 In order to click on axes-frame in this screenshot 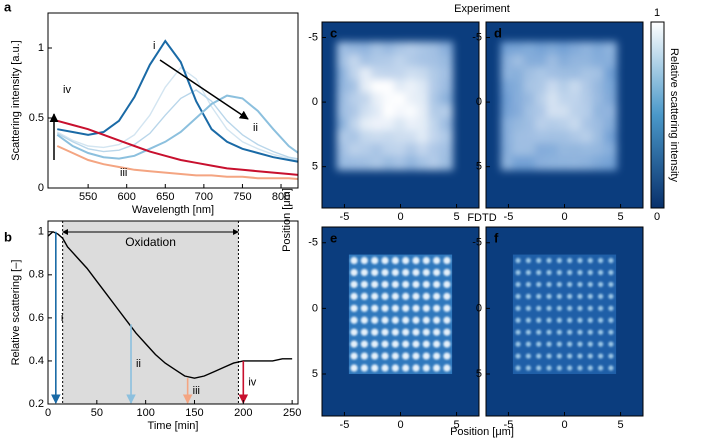, I will do `click(400, 321)`.